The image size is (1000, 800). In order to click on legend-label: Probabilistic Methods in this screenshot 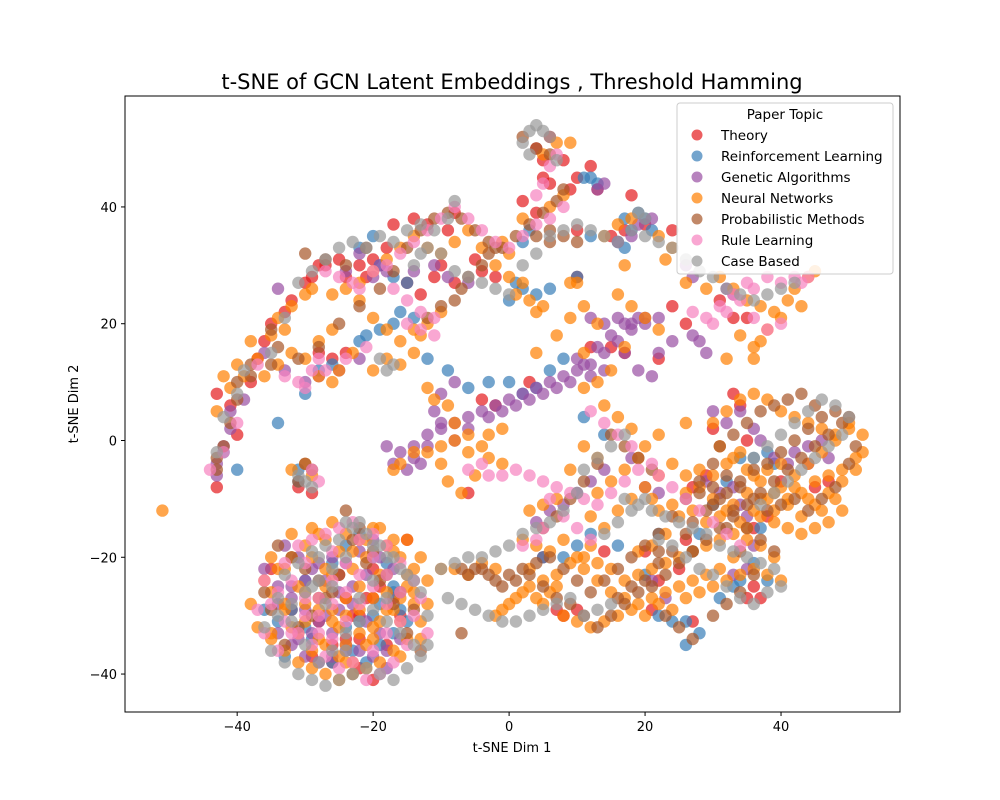, I will do `click(793, 220)`.